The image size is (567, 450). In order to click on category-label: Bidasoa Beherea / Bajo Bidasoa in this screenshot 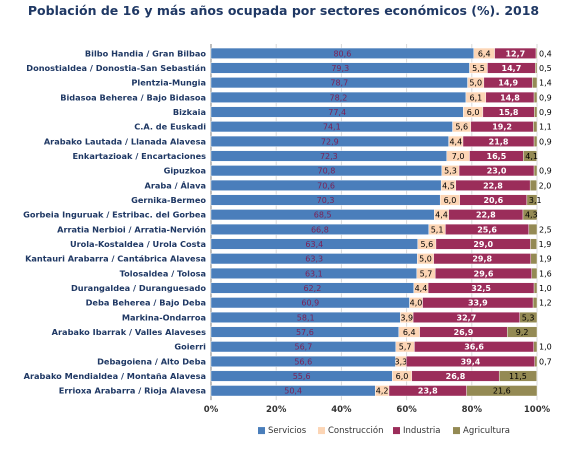, I will do `click(133, 97)`.